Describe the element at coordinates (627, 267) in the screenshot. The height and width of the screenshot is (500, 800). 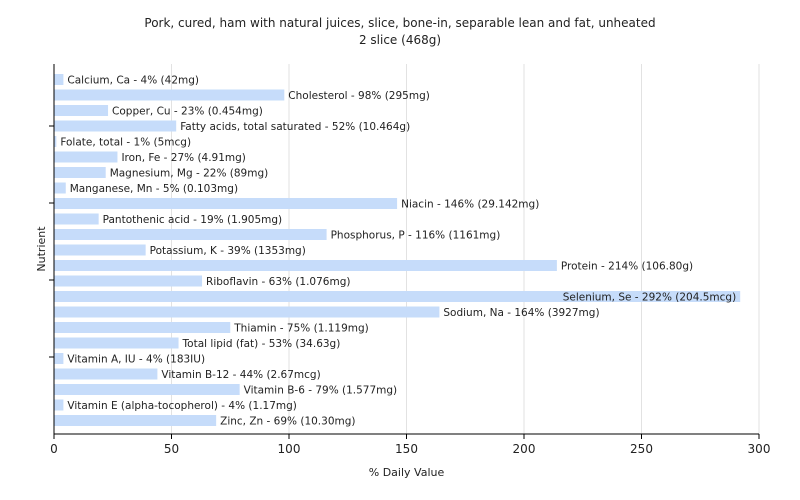
I see `data-label: Protein - 214% (106.80g)` at that location.